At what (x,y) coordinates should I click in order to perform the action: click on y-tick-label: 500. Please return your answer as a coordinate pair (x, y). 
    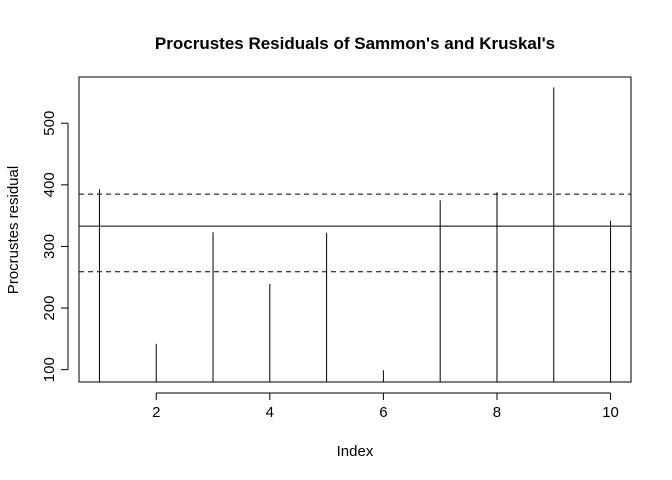
    Looking at the image, I should click on (49, 123).